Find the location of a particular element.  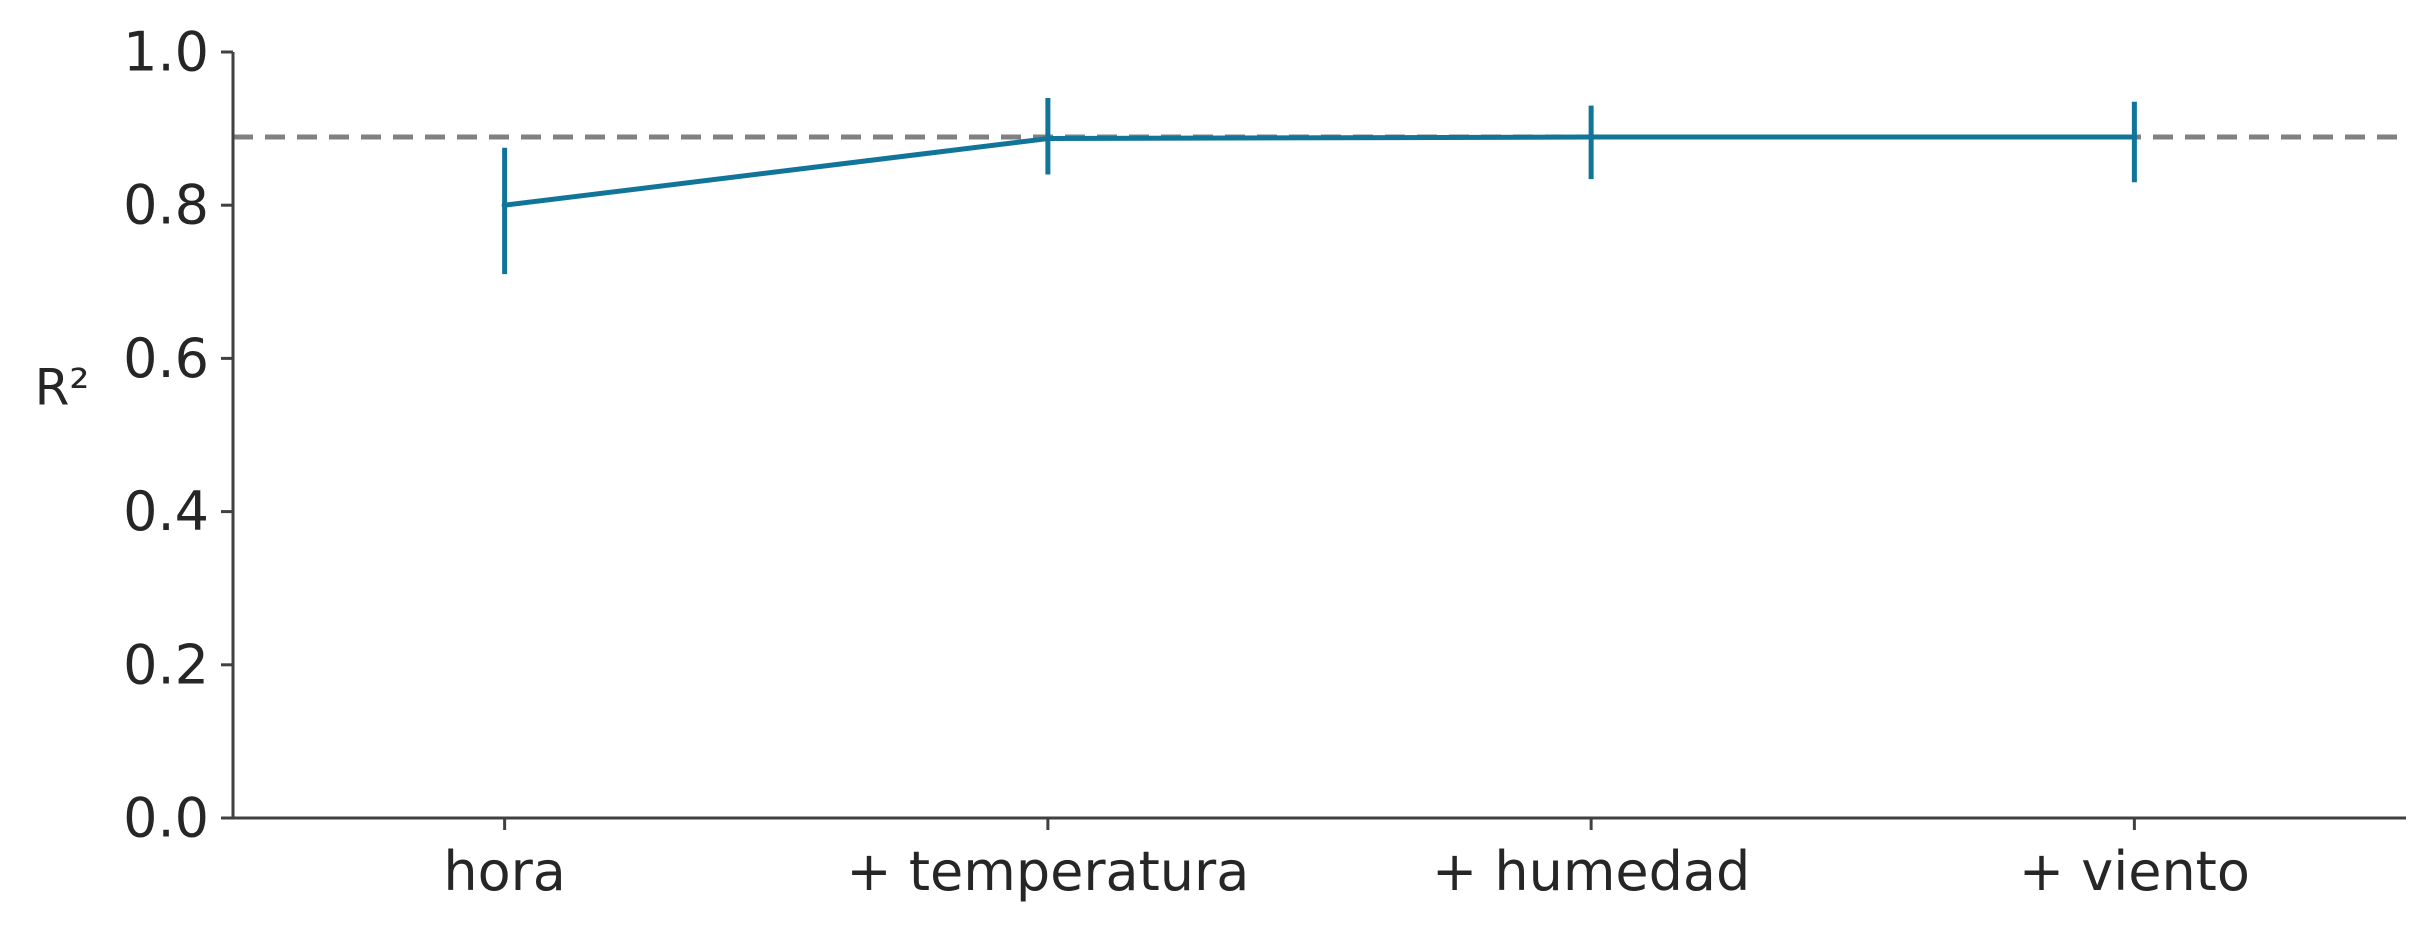

series-layer is located at coordinates (1319, 186).